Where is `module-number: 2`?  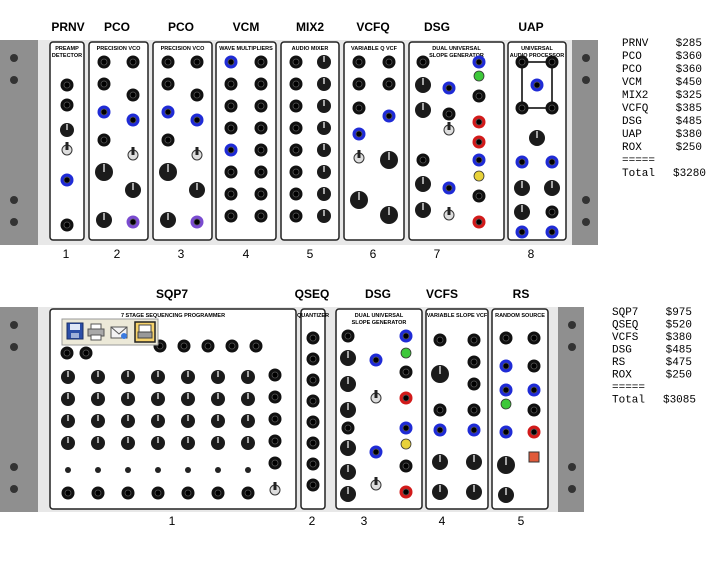 module-number: 2 is located at coordinates (117, 254).